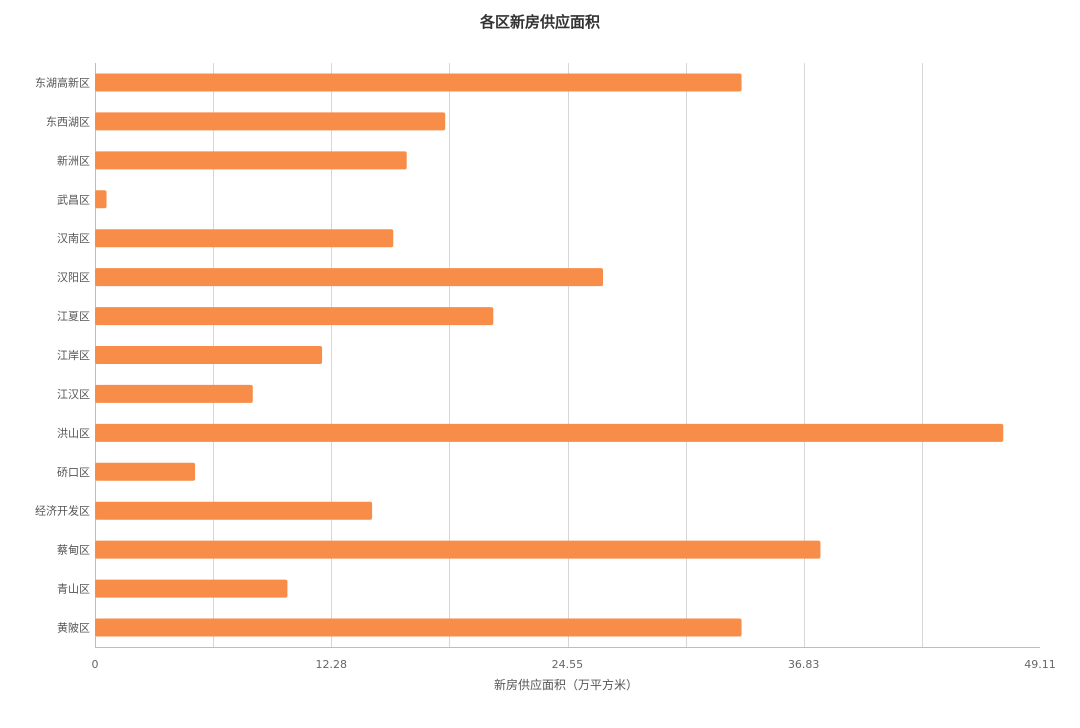 This screenshot has height=728, width=1080. Describe the element at coordinates (62, 82) in the screenshot. I see `category-label: 东湖高新区` at that location.